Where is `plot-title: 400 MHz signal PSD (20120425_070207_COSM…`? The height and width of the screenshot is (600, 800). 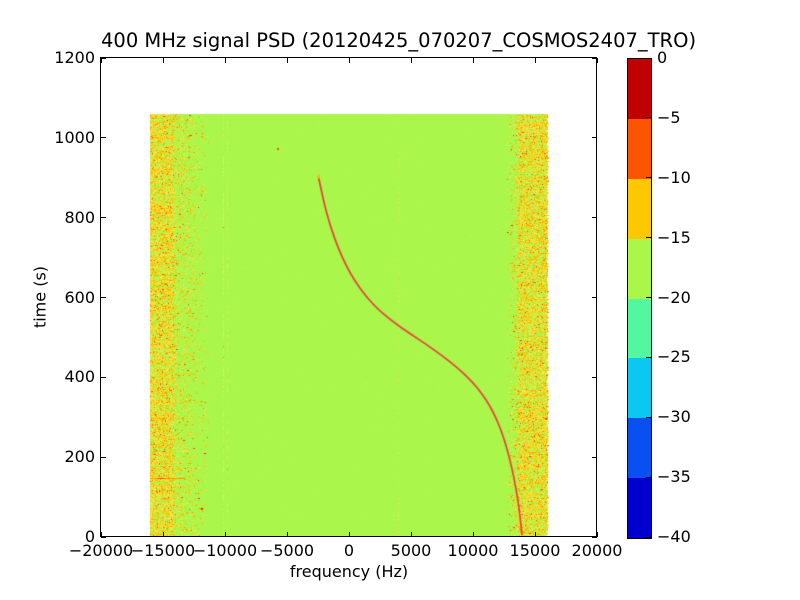
plot-title: 400 MHz signal PSD (20120425_070207_COSM… is located at coordinates (399, 40).